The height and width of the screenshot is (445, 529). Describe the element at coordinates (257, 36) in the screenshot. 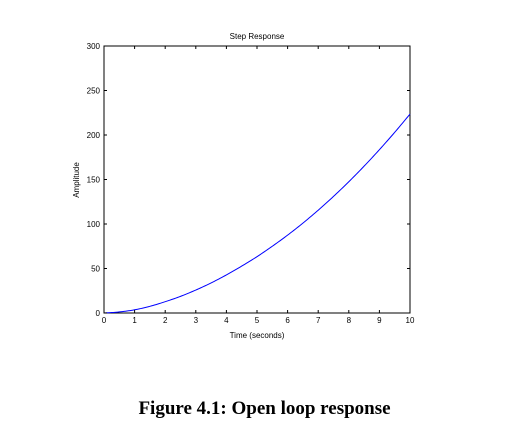

I see `chart-title: Step Response` at that location.